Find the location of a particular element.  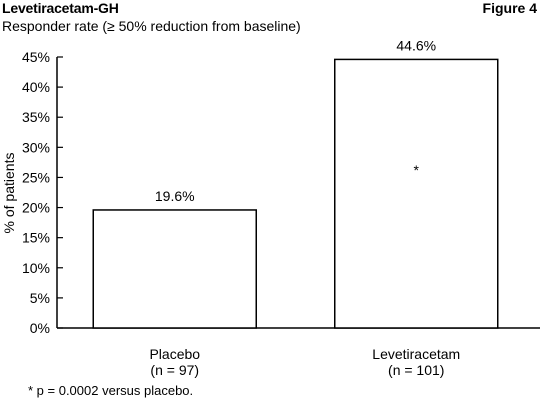

figure-label: Figure 4 is located at coordinates (509, 8).